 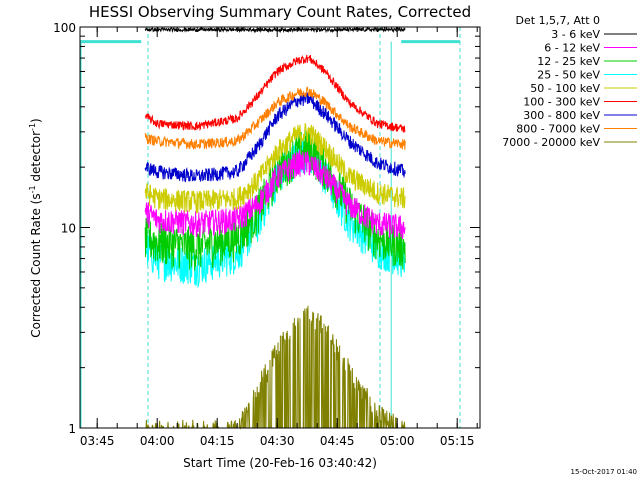 What do you see at coordinates (337, 441) in the screenshot?
I see `x-tick-label: 04:45` at bounding box center [337, 441].